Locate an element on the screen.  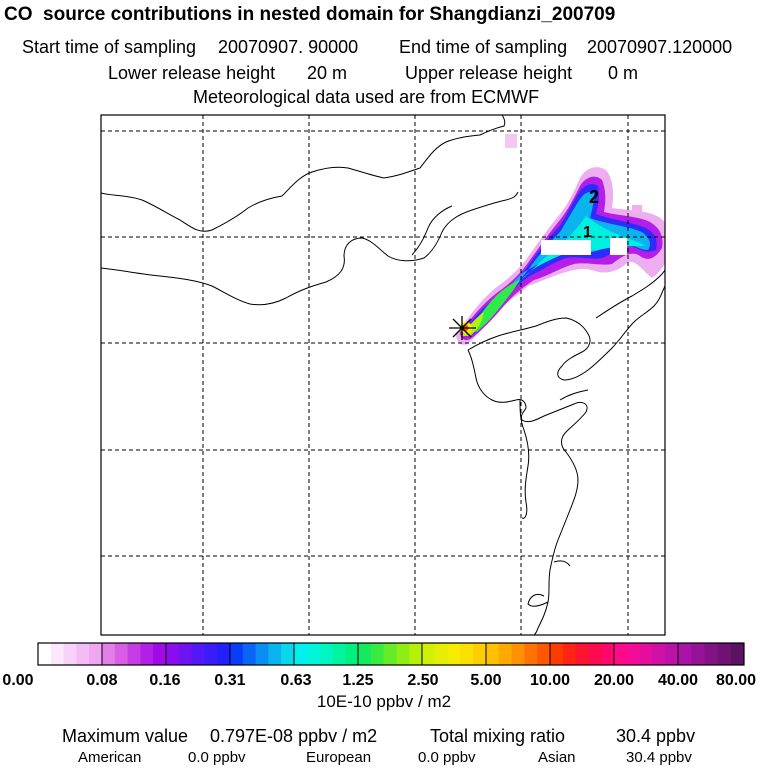
lower-height-value: 20 m is located at coordinates (327, 73).